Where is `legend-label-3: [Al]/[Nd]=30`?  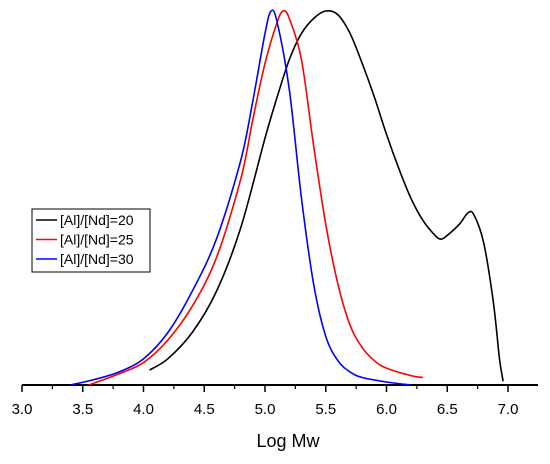 legend-label-3: [Al]/[Nd]=30 is located at coordinates (97, 259).